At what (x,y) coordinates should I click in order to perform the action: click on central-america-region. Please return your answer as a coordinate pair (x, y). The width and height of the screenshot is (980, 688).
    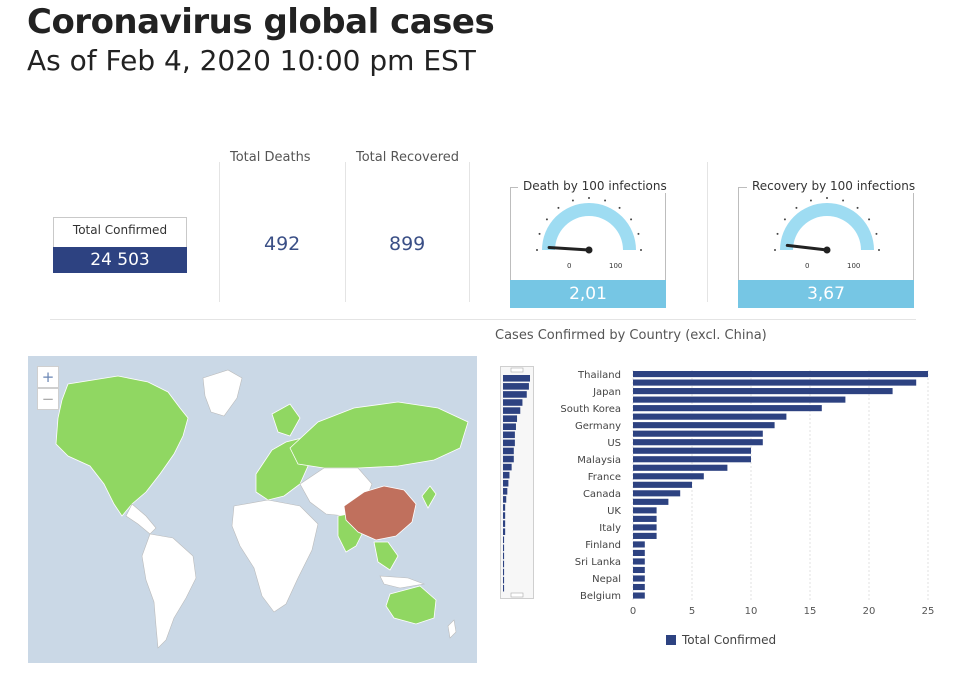
    Looking at the image, I should click on (141, 519).